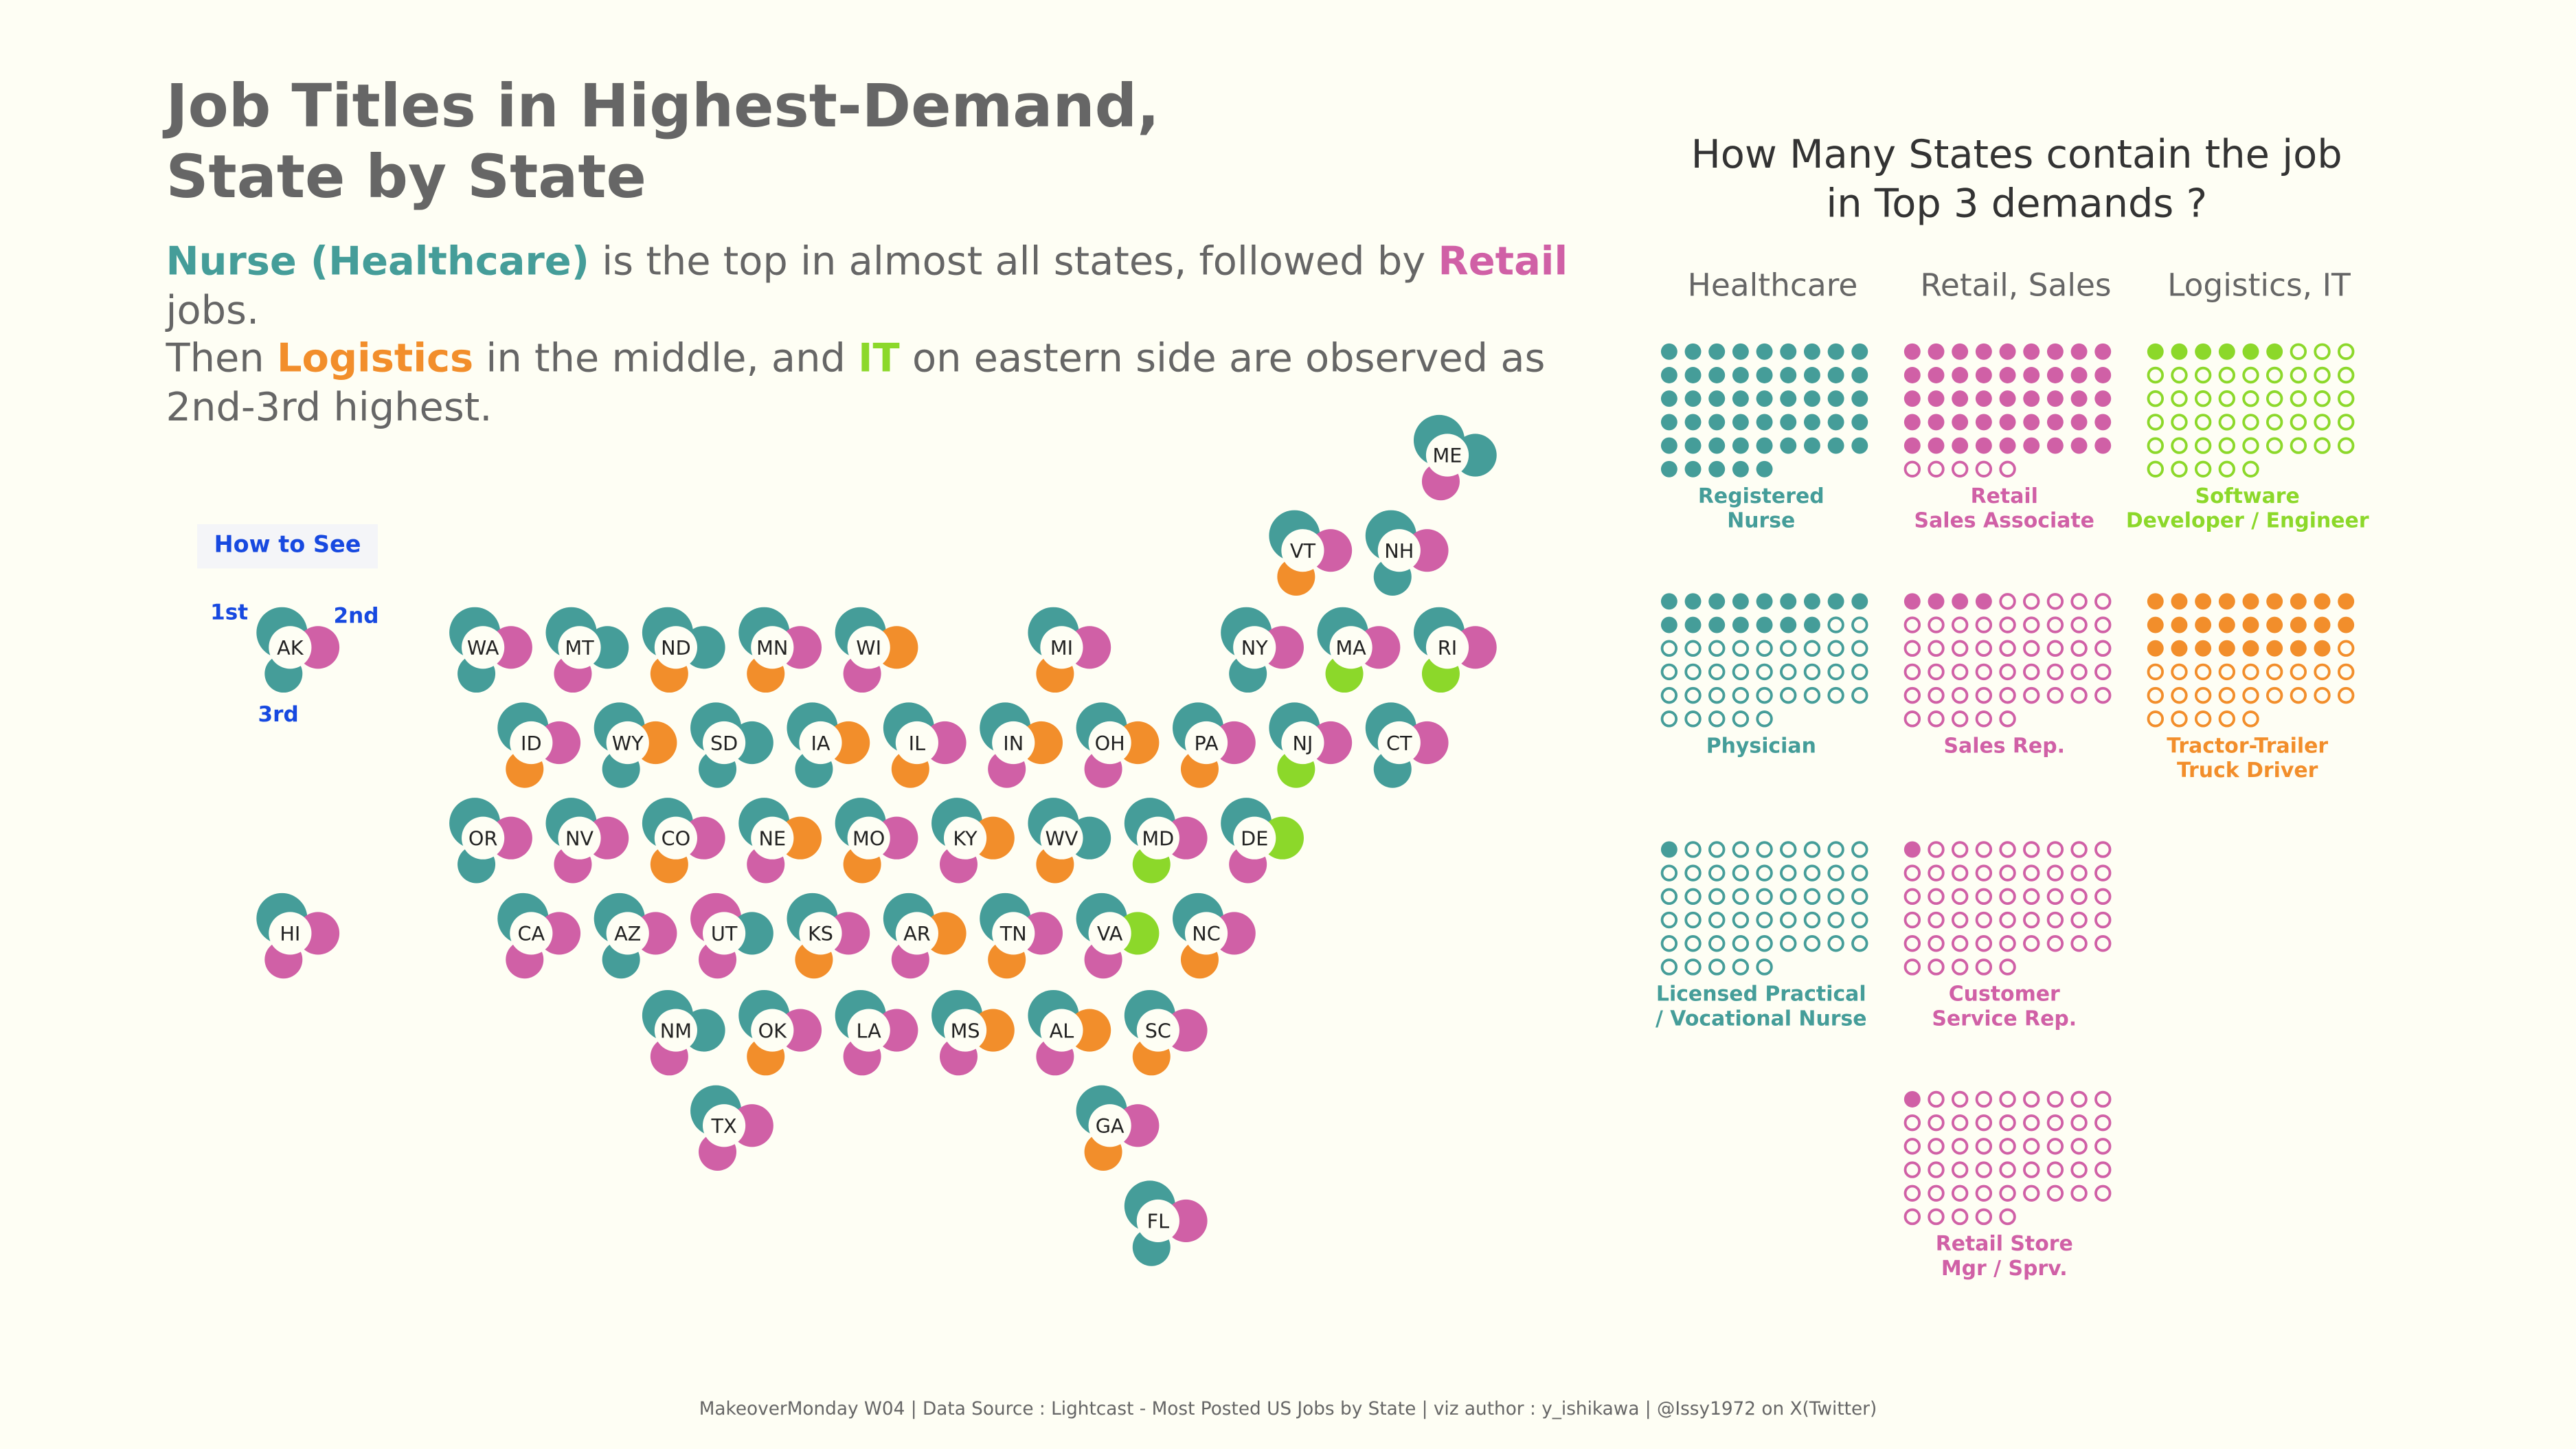  What do you see at coordinates (1399, 743) in the screenshot?
I see `state-label: CT` at bounding box center [1399, 743].